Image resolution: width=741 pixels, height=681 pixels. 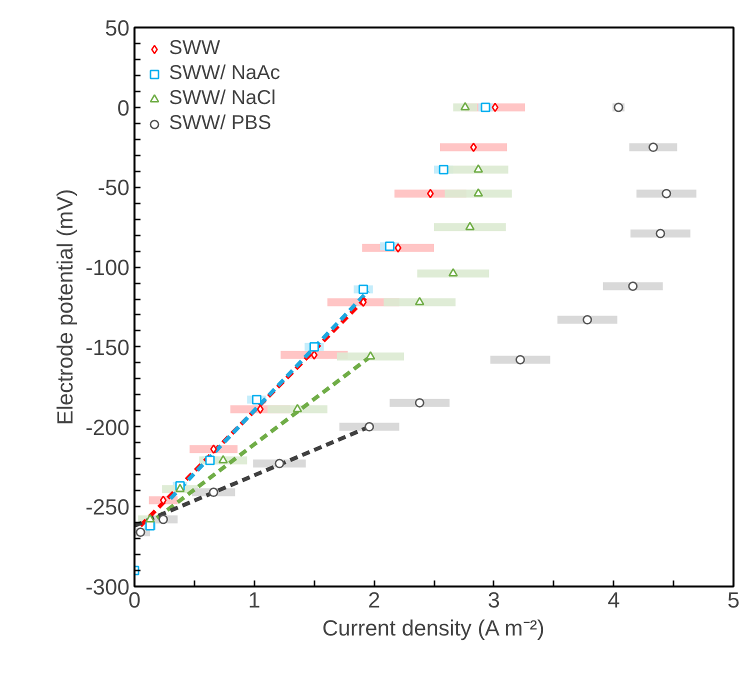 What do you see at coordinates (107, 507) in the screenshot?
I see `y-tick-label: -250` at bounding box center [107, 507].